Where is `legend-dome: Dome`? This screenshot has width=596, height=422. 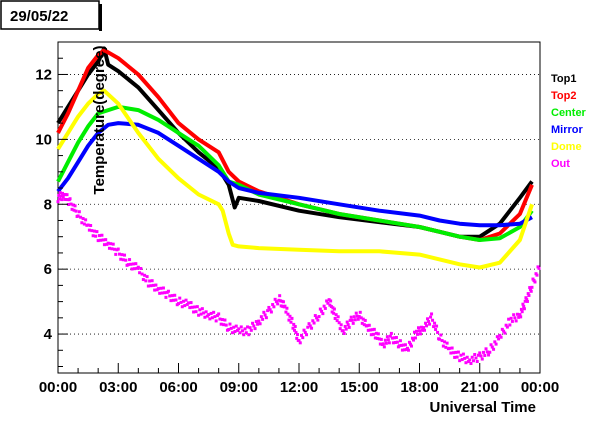
legend-dome: Dome is located at coordinates (566, 147).